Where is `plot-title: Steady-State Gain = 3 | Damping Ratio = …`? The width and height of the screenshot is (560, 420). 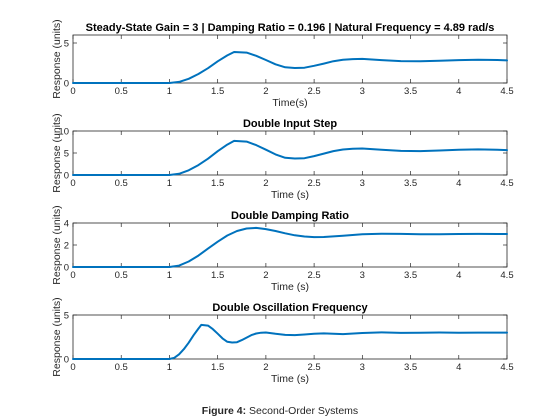
plot-title: Steady-State Gain = 3 | Damping Ratio = … is located at coordinates (290, 28).